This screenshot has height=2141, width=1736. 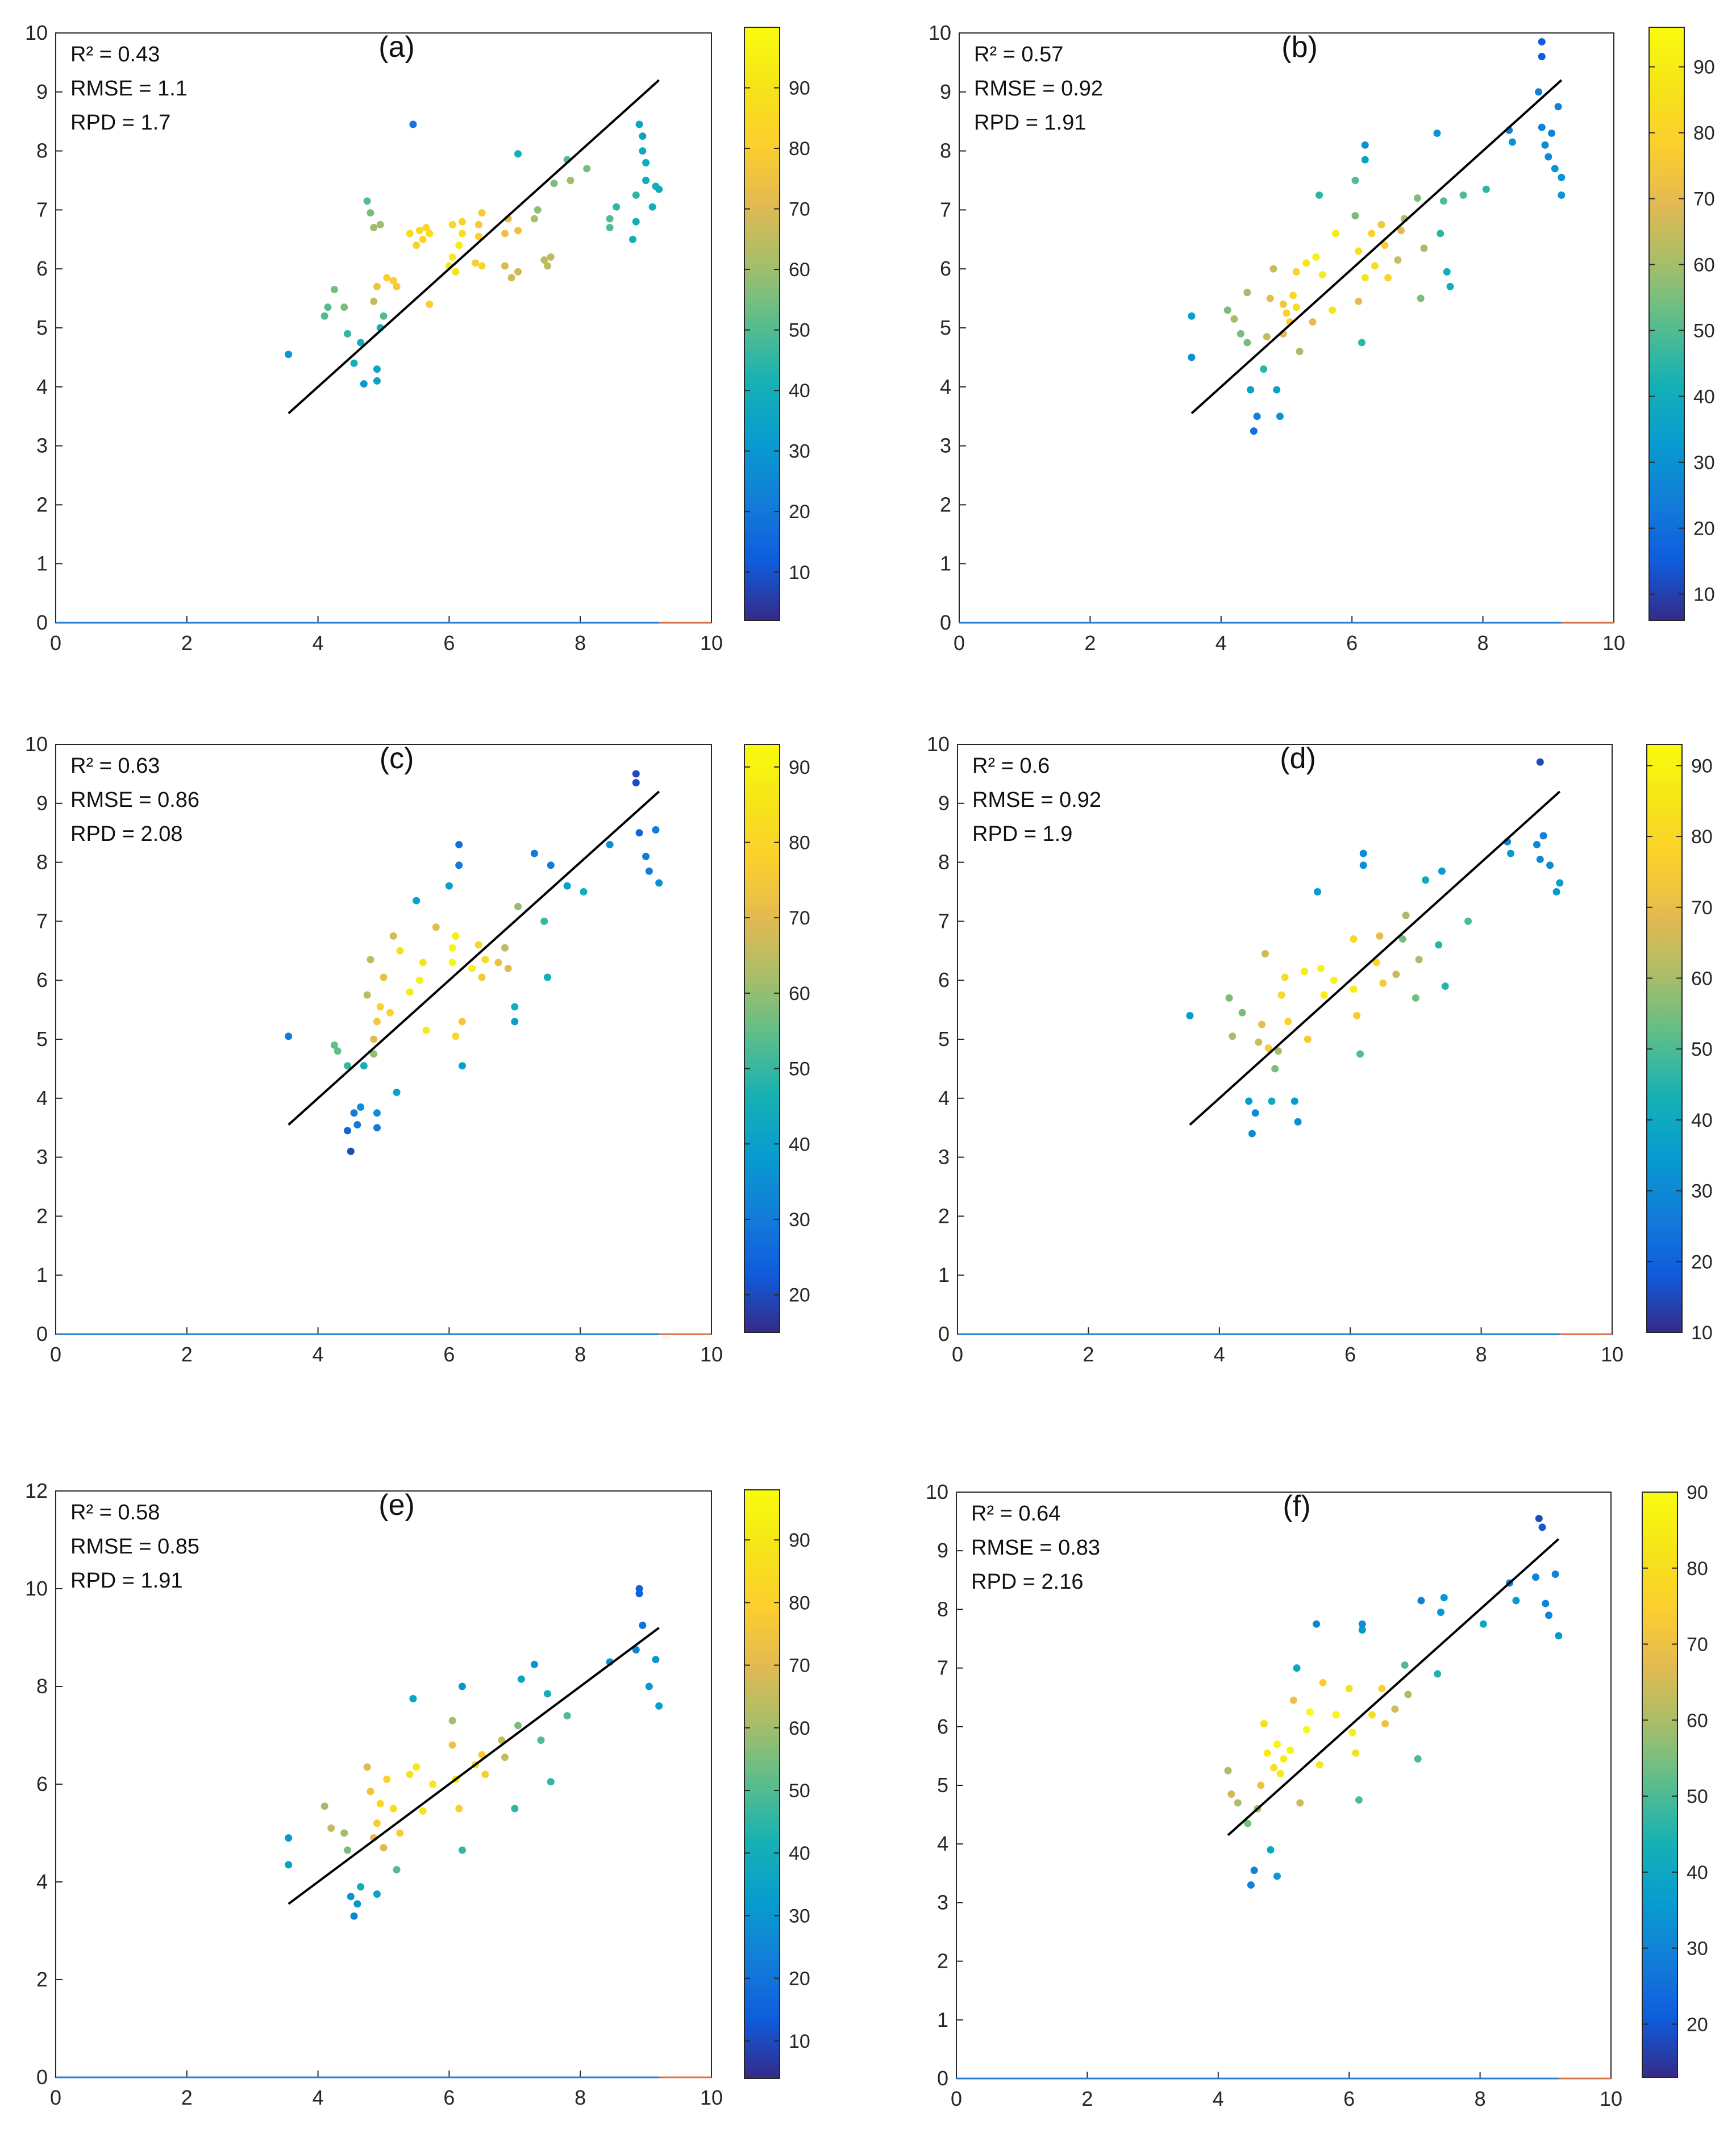 I want to click on x-tick-label: 0, so click(x=55, y=643).